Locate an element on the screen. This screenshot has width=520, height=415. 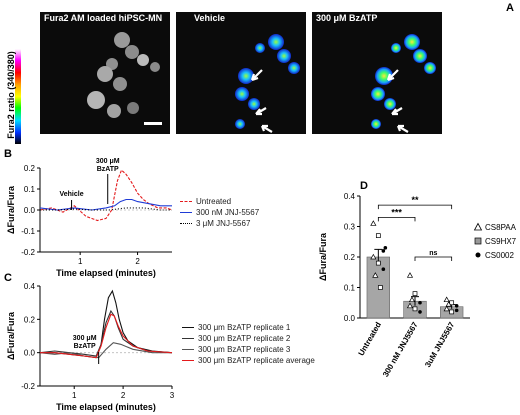
legend-swatch-jnj3 is located at coordinates (186, 224).